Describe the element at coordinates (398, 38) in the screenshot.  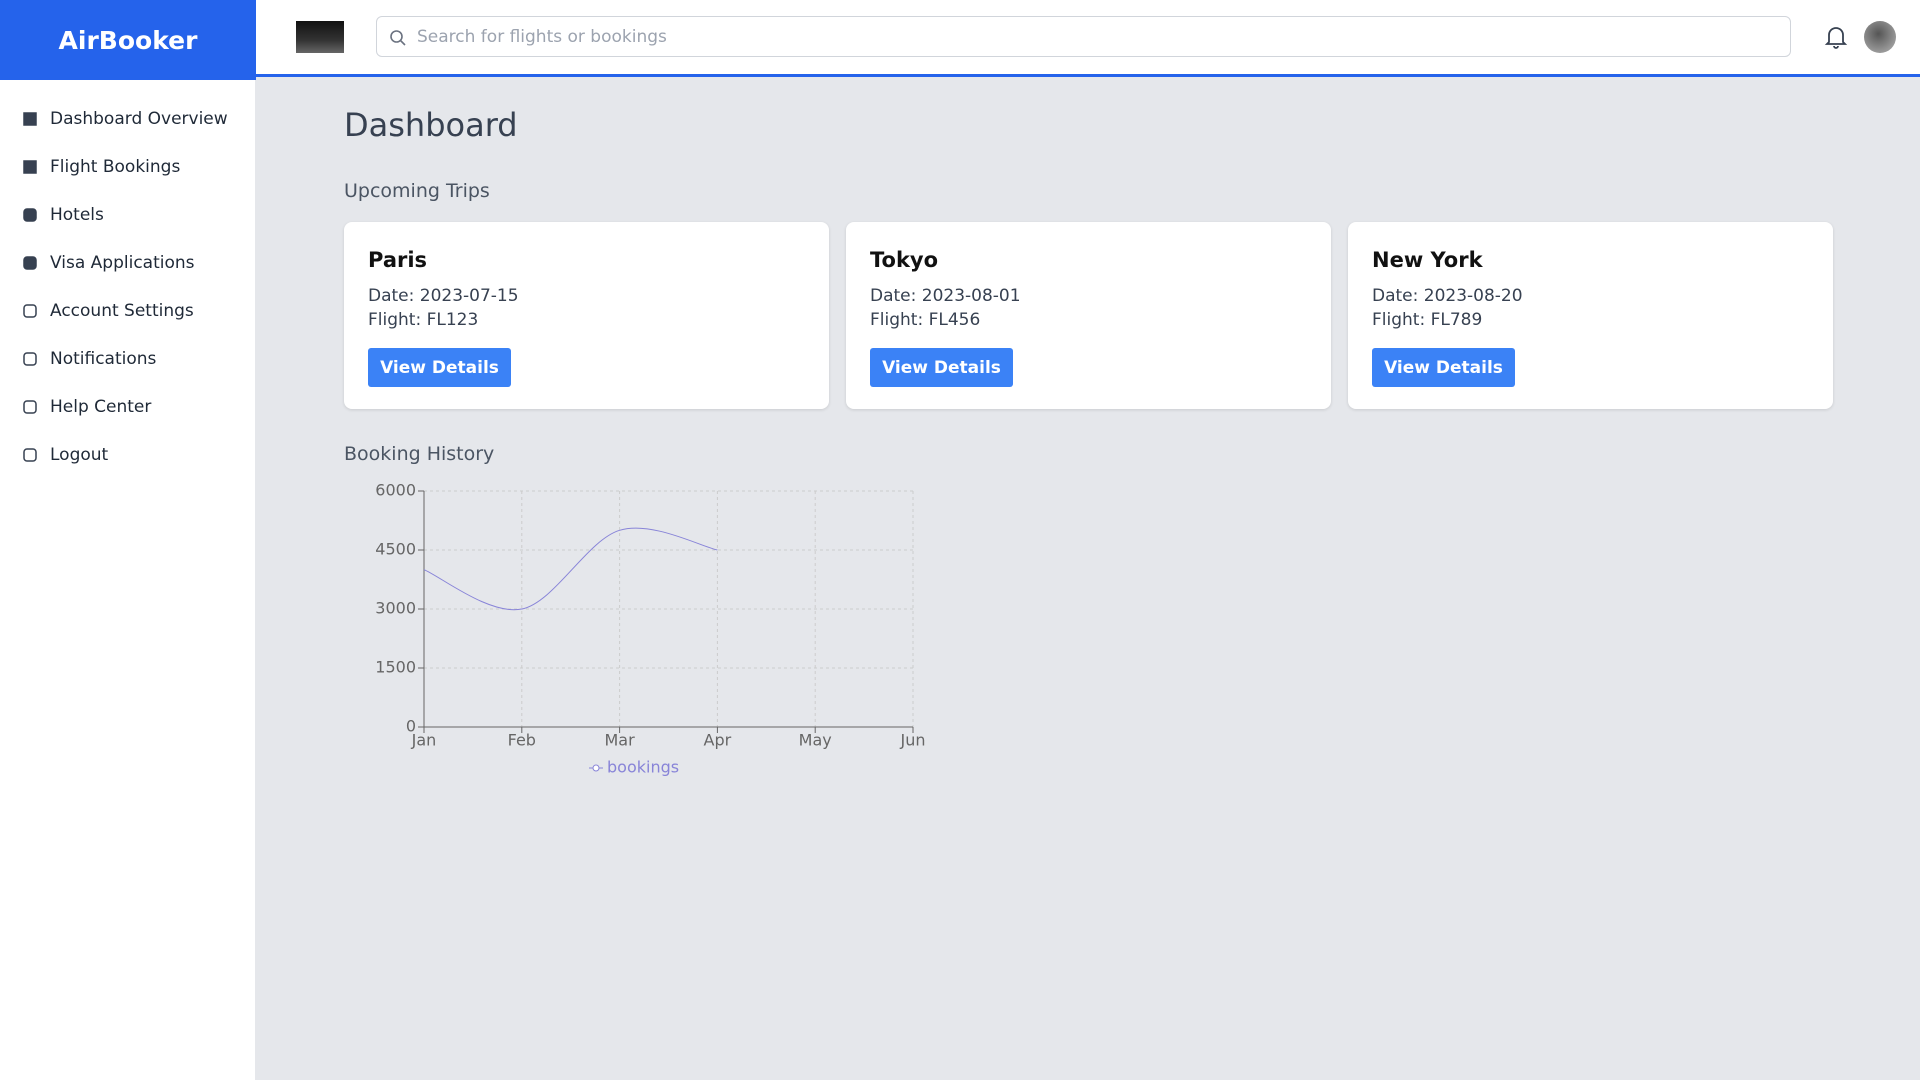
I see `search-icon` at that location.